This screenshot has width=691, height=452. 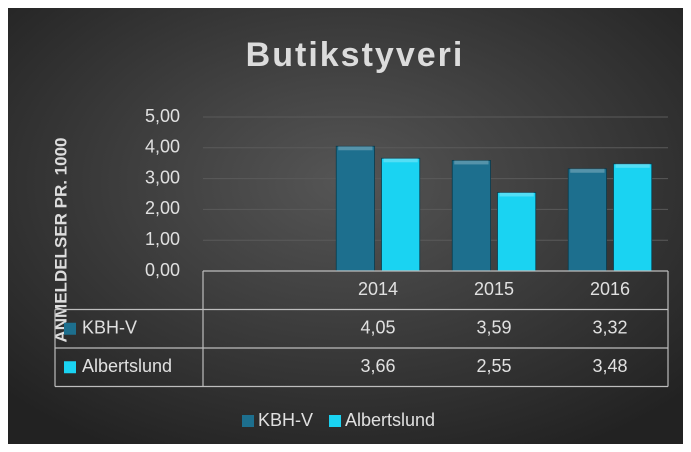 What do you see at coordinates (162, 177) in the screenshot?
I see `y-tick-label: 3,00` at bounding box center [162, 177].